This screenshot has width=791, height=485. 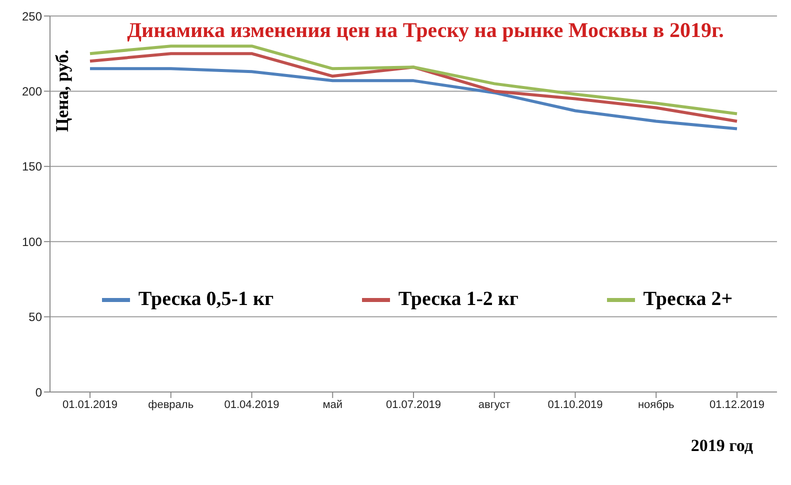 What do you see at coordinates (737, 404) in the screenshot?
I see `x-tick-label: 01.12.2019` at bounding box center [737, 404].